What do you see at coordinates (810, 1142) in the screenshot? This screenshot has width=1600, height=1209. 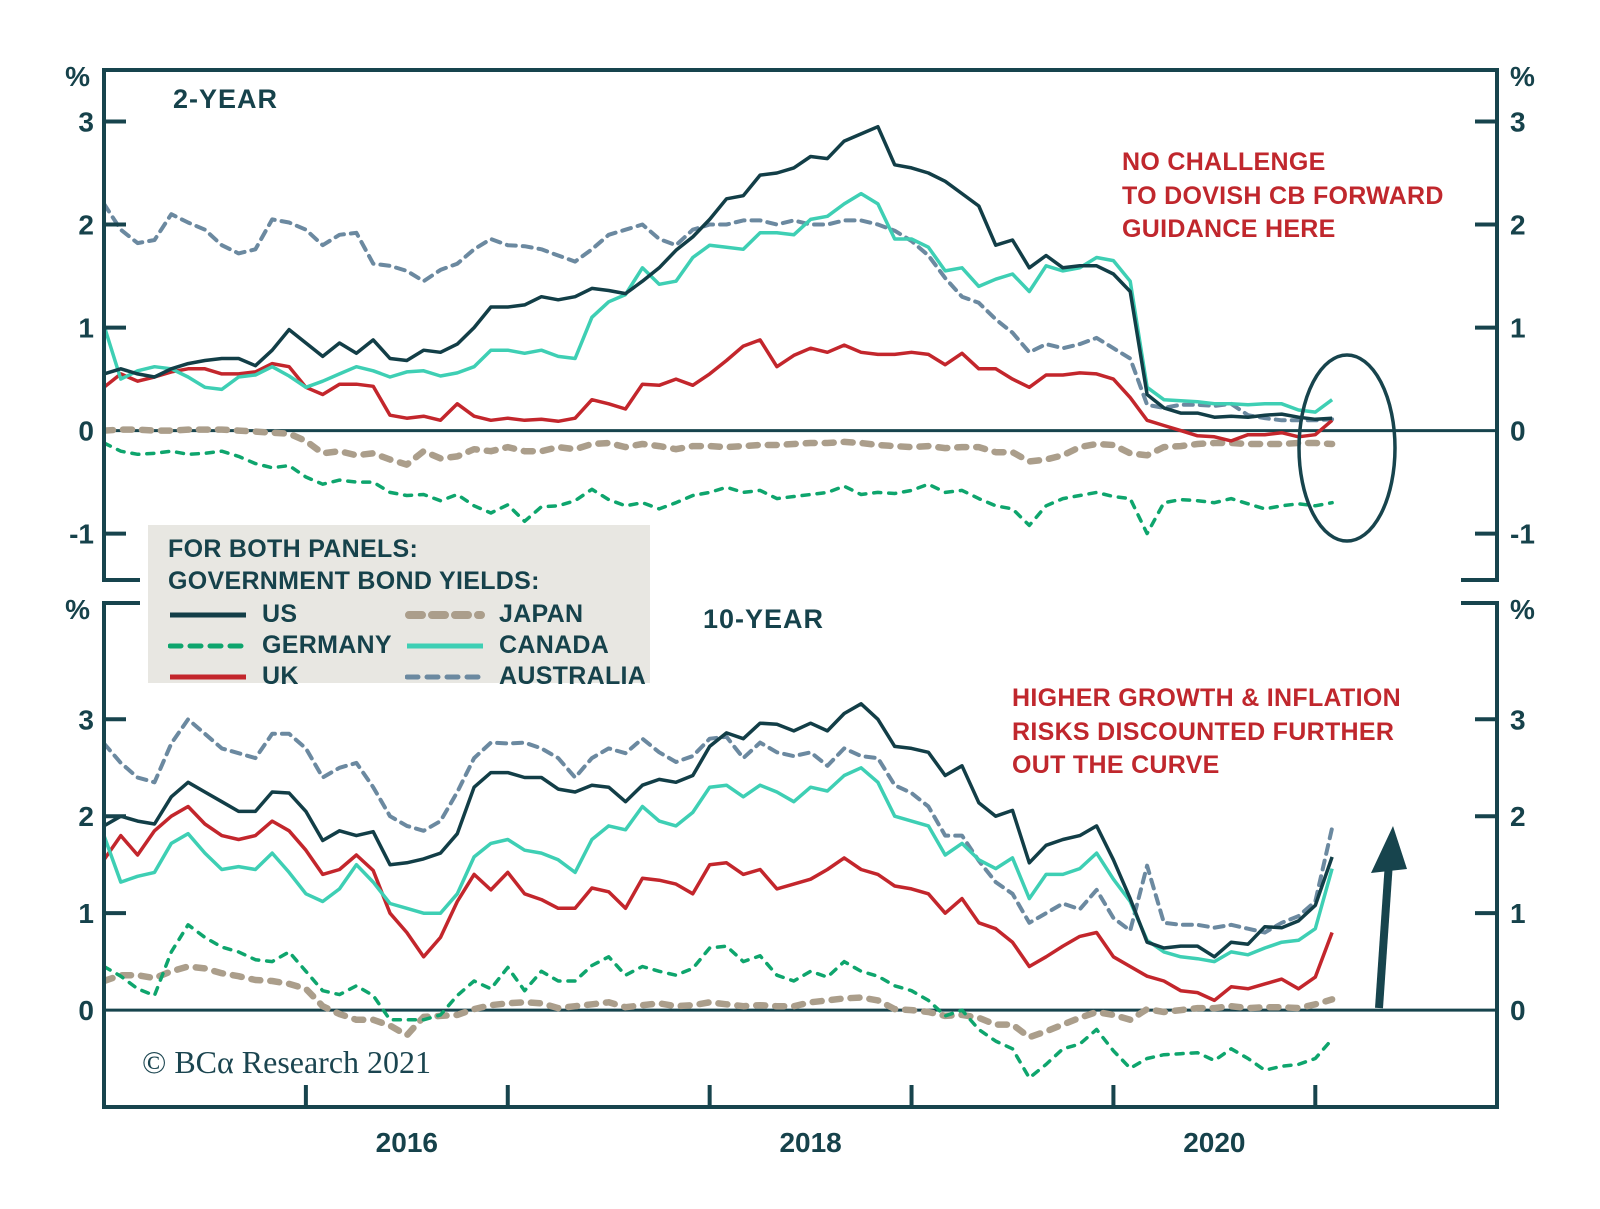 I see `panel-10-year-tick-label: 2018` at bounding box center [810, 1142].